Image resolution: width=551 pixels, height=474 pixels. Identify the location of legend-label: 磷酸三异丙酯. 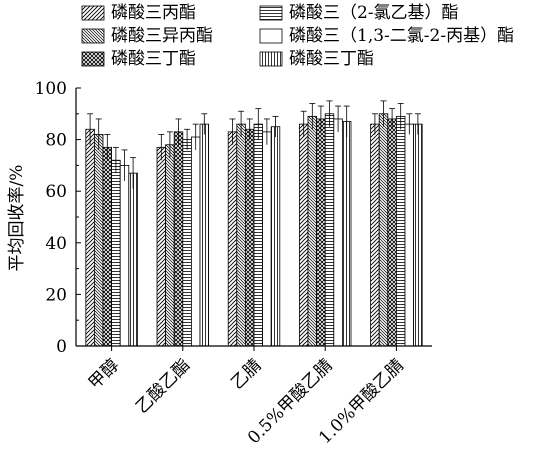
(162, 36).